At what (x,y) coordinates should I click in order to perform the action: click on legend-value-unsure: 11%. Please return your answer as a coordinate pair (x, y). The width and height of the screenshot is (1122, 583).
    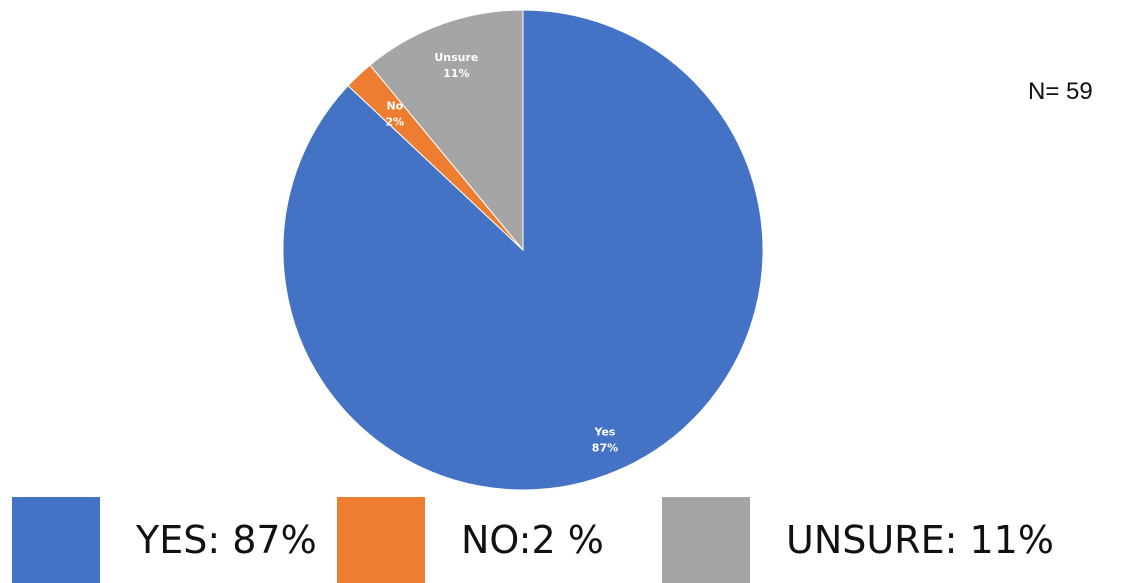
    Looking at the image, I should click on (1005, 540).